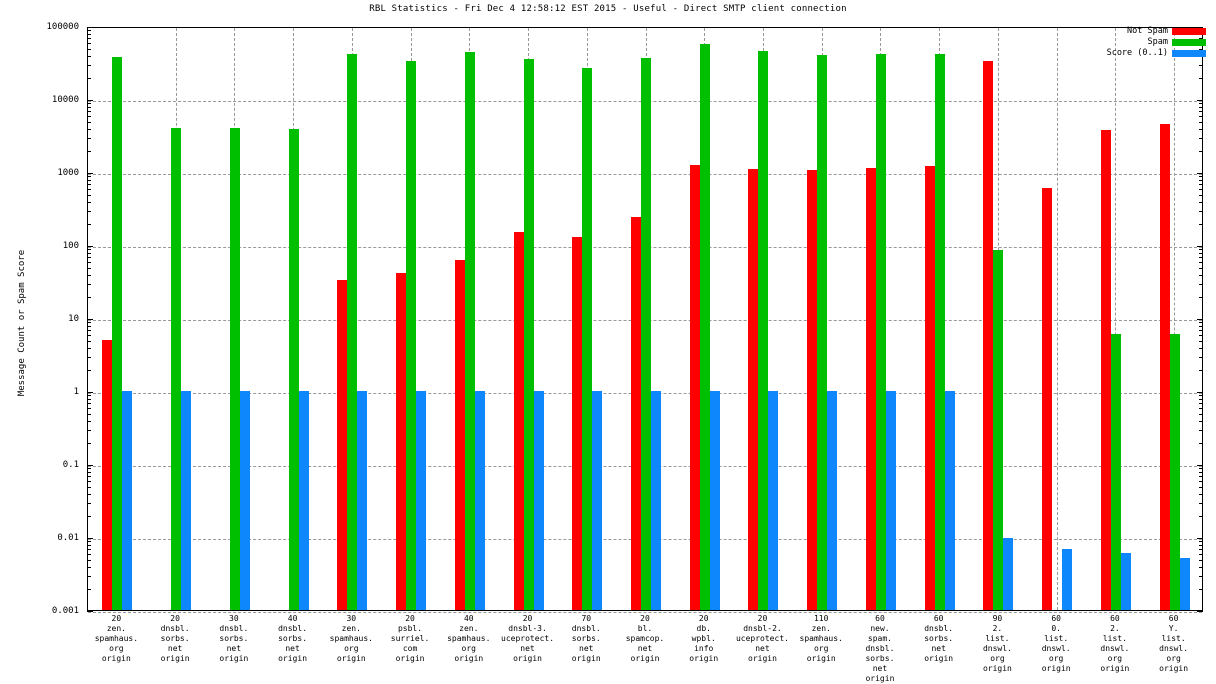  I want to click on legend-item: Spam, so click(1142, 42).